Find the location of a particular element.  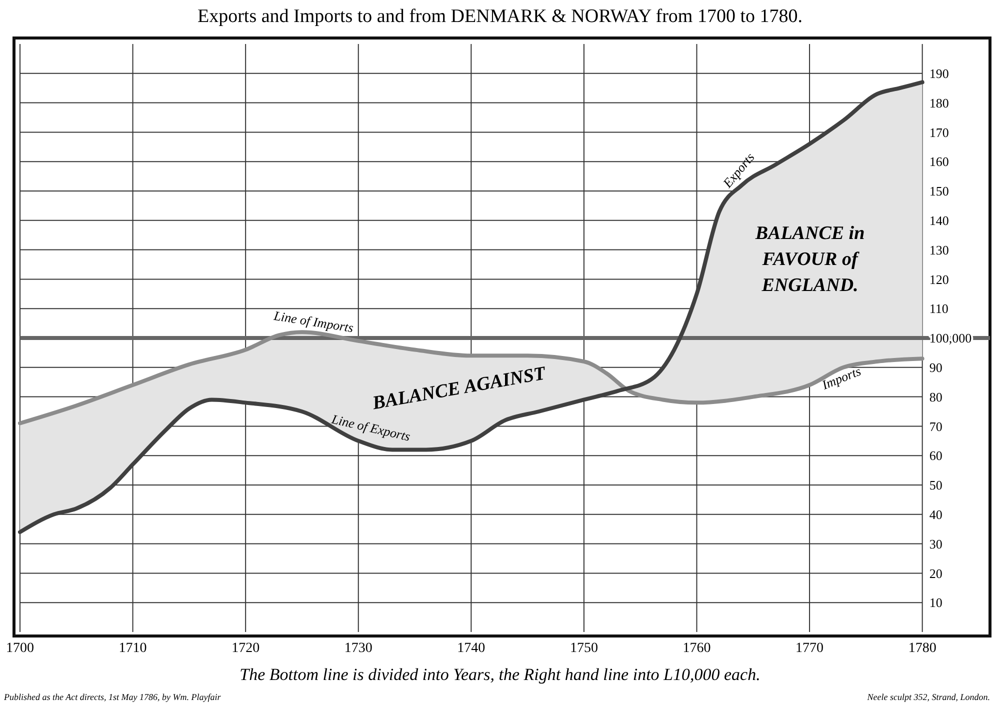

x-tick-label: 1710 is located at coordinates (132, 648).